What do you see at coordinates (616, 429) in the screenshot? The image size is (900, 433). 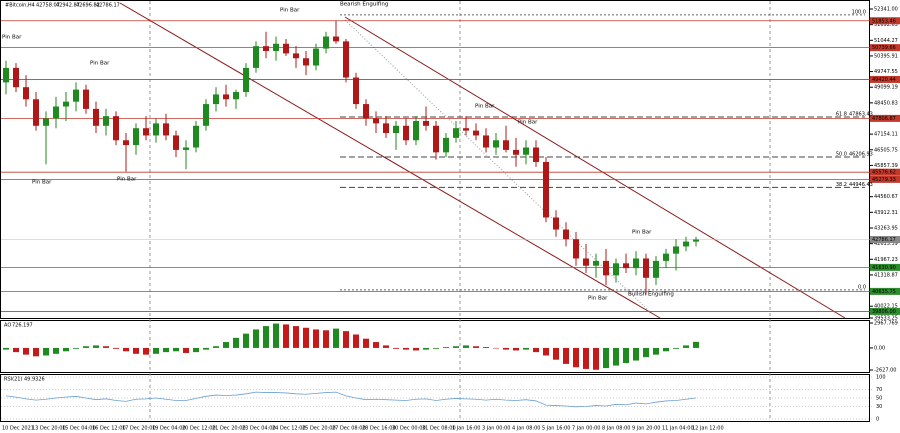 I see `x-tick-label: 8 Jan 08:00` at bounding box center [616, 429].